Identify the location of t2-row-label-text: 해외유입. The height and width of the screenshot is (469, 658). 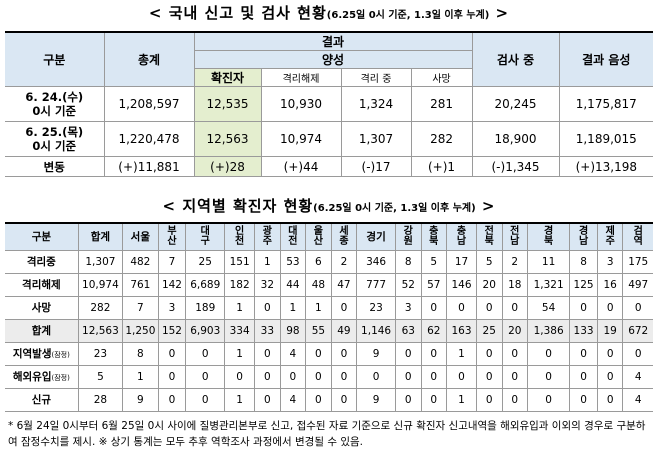
(32, 377).